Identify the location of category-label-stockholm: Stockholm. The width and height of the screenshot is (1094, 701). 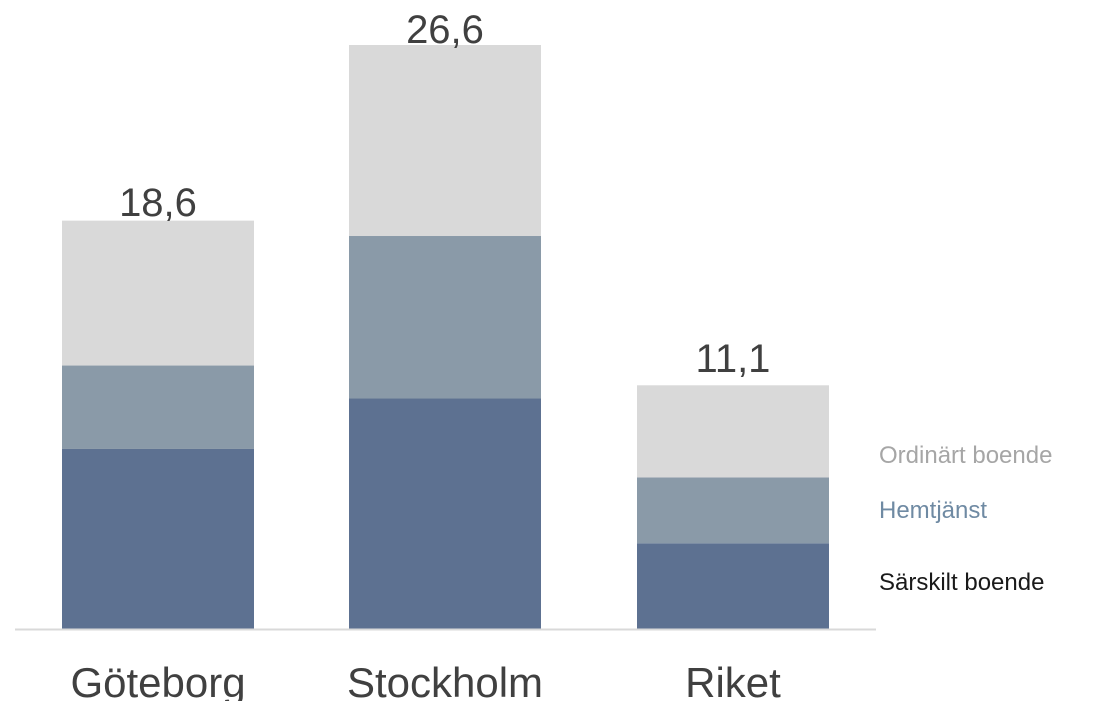
(445, 680).